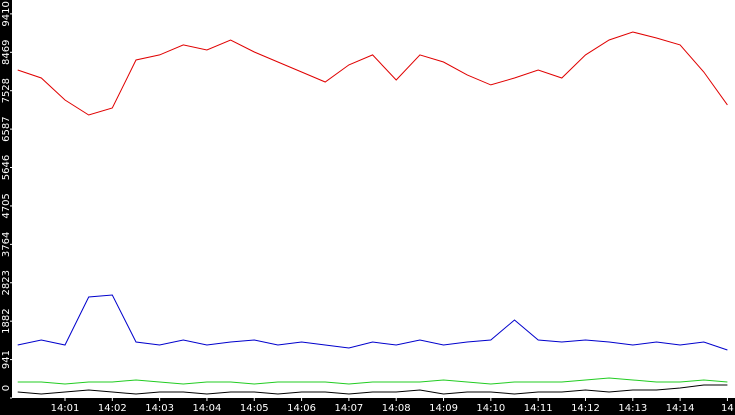  I want to click on x-tick-label: 14, so click(727, 408).